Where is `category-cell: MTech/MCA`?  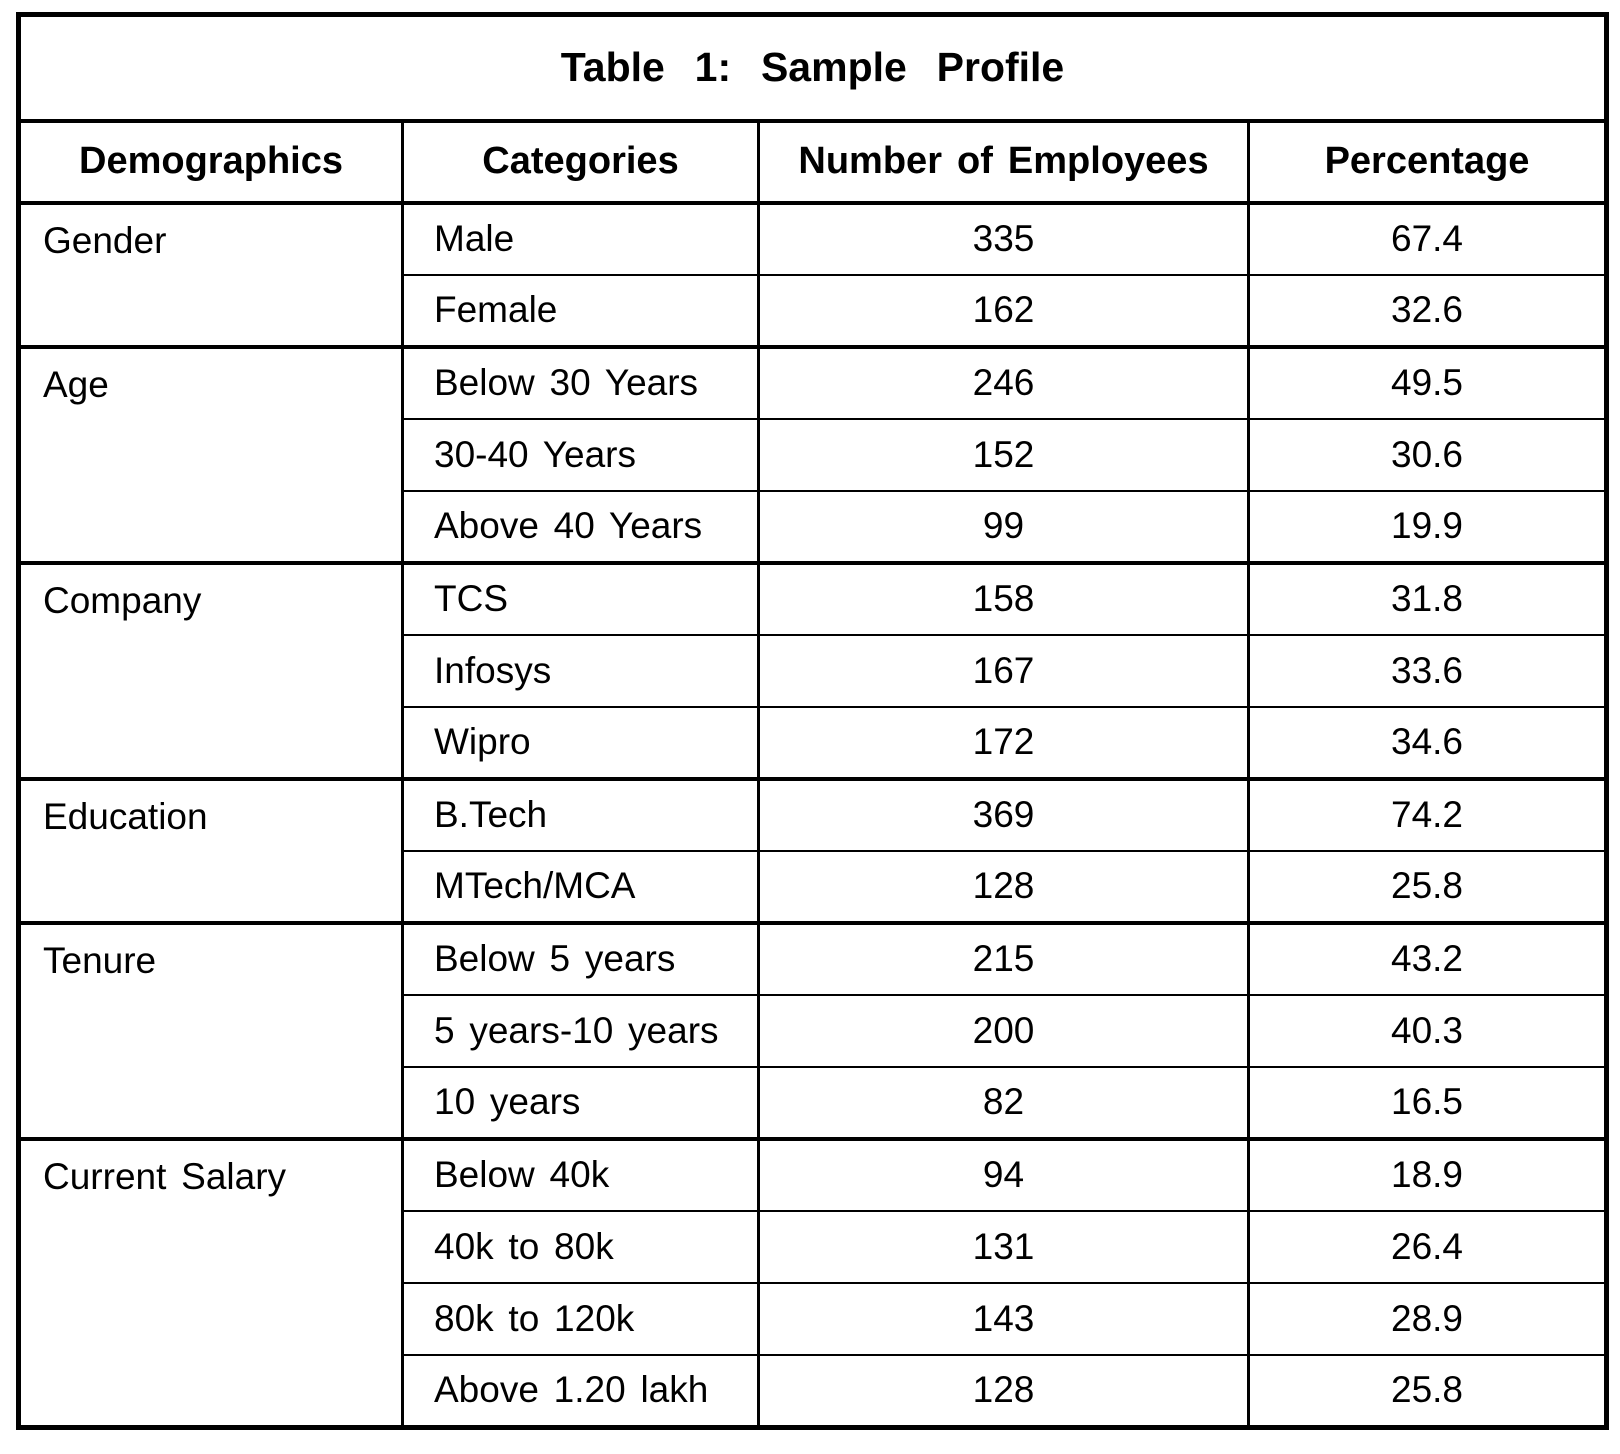 category-cell: MTech/MCA is located at coordinates (580, 886).